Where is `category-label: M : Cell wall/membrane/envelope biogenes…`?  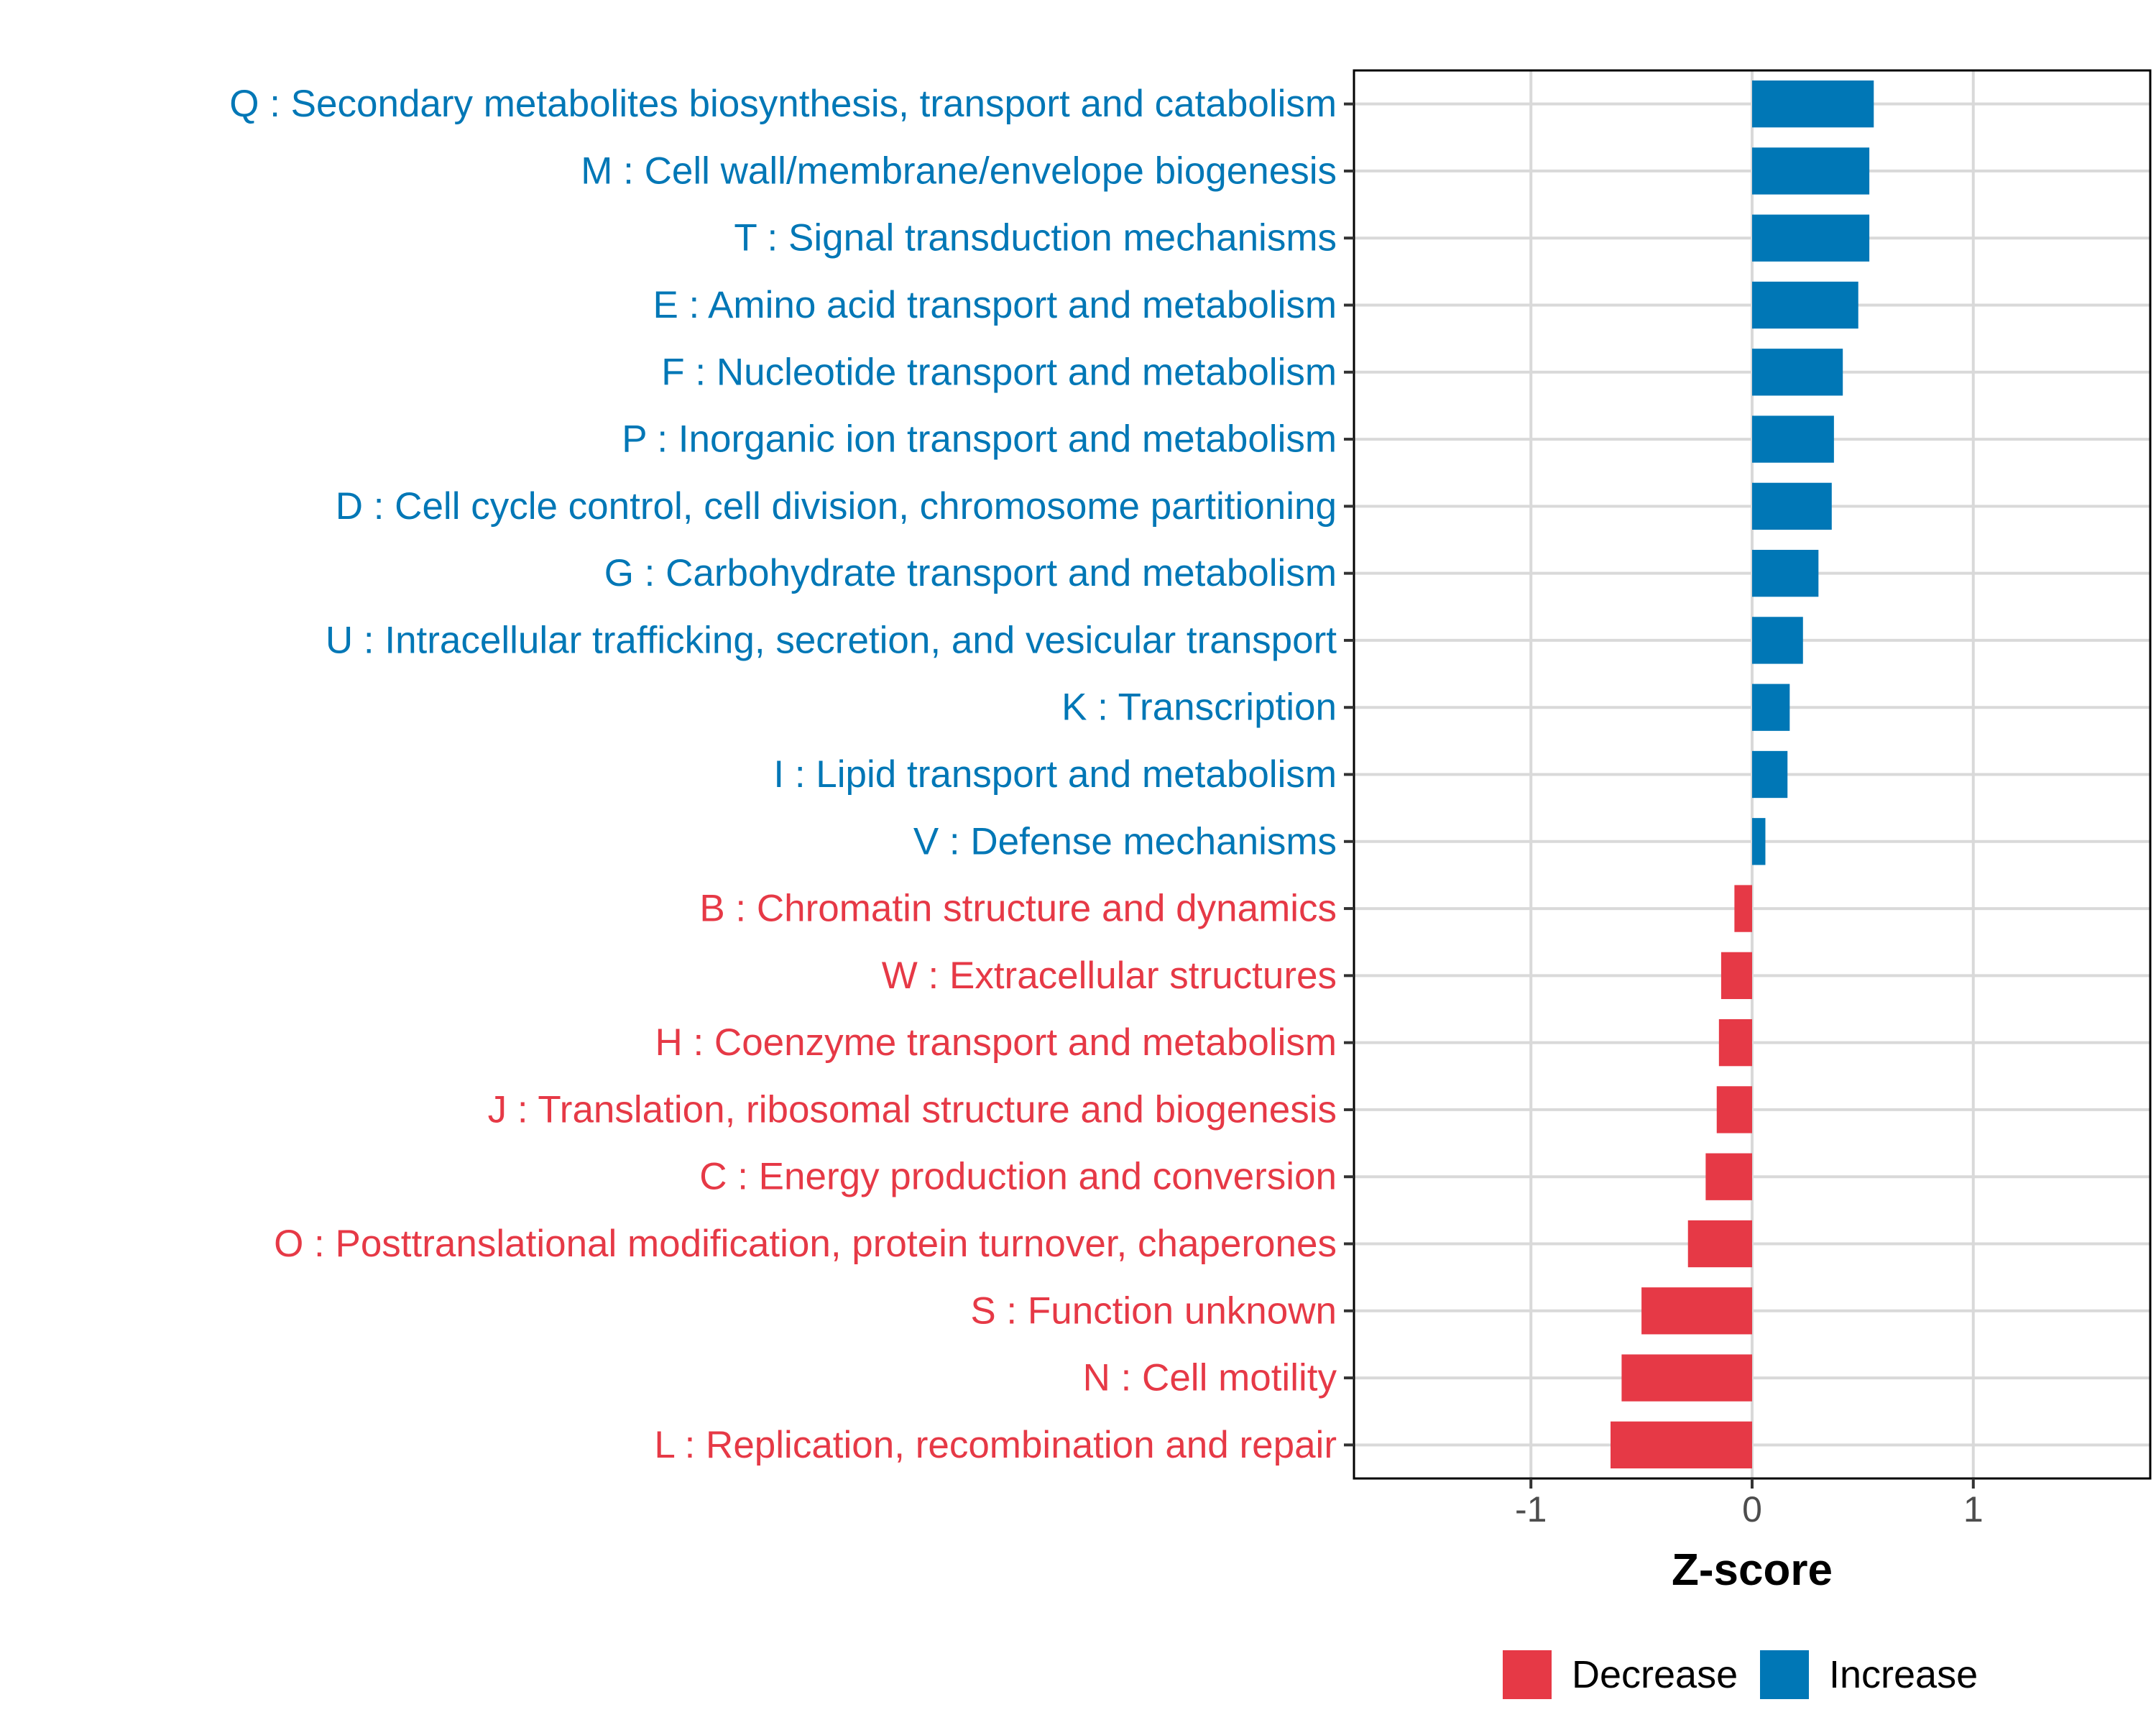 category-label: M : Cell wall/membrane/envelope biogenes… is located at coordinates (959, 171).